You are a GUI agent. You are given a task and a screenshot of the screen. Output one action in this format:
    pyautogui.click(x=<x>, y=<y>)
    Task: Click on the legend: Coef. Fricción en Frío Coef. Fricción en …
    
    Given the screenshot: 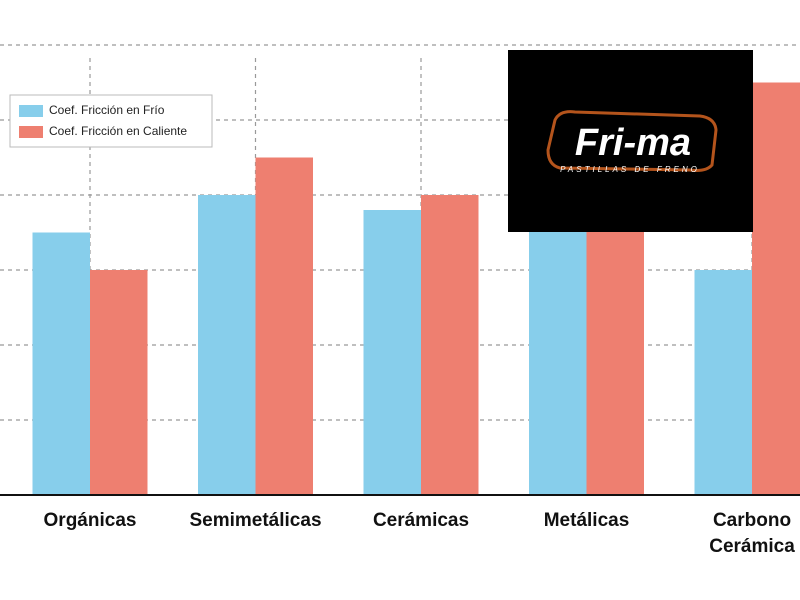 What is the action you would take?
    pyautogui.click(x=111, y=121)
    